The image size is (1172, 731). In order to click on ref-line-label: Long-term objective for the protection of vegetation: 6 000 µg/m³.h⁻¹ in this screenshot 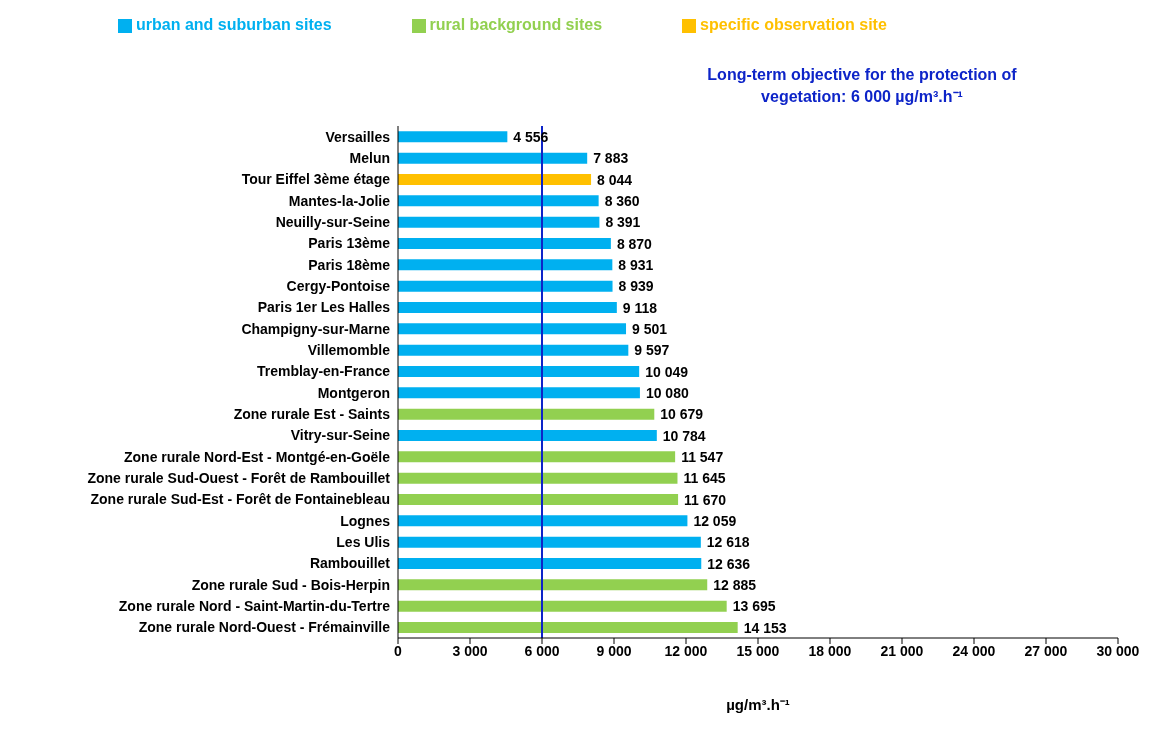, I will do `click(862, 85)`.